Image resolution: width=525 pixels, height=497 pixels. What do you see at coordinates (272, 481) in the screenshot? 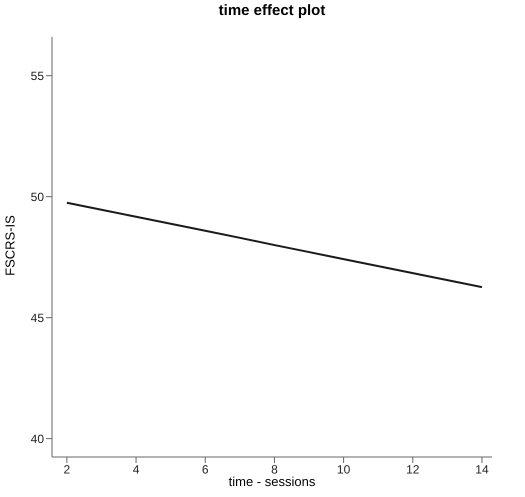
I see `x-axis-title: time - sessions` at bounding box center [272, 481].